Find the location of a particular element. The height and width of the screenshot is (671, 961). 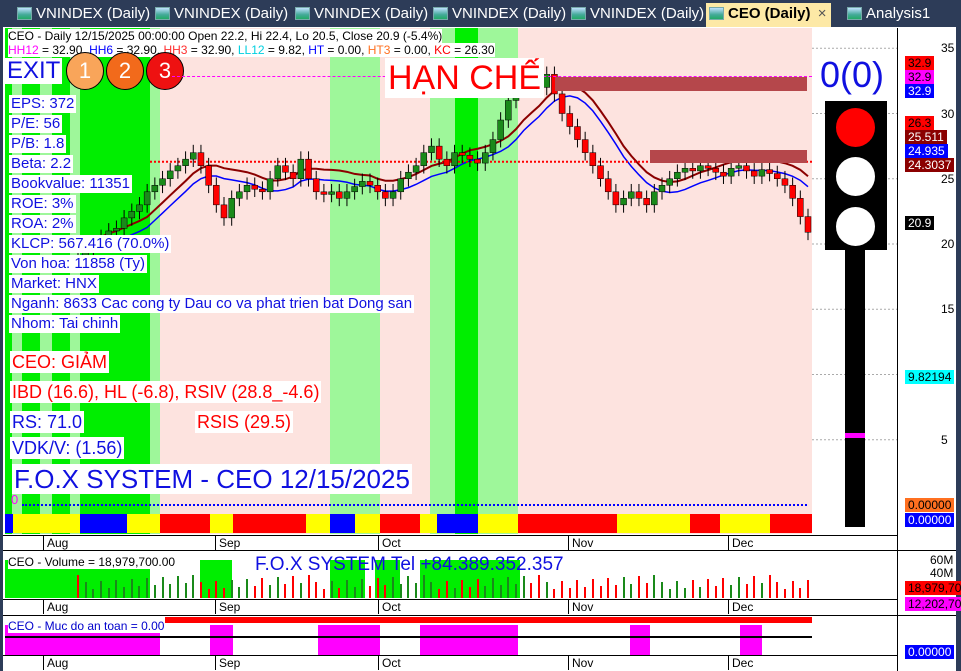

tab-6: Analysis1 is located at coordinates (887, 15).